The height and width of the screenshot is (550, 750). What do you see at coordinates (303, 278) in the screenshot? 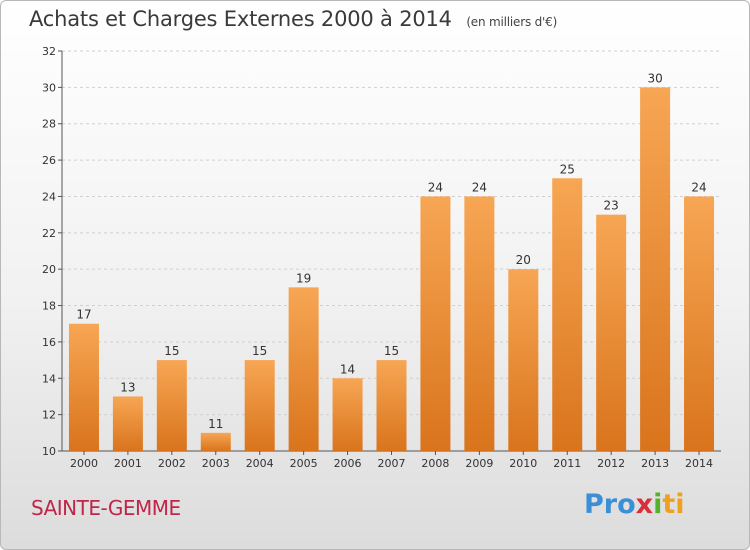
I see `bar-value-label: 19` at bounding box center [303, 278].